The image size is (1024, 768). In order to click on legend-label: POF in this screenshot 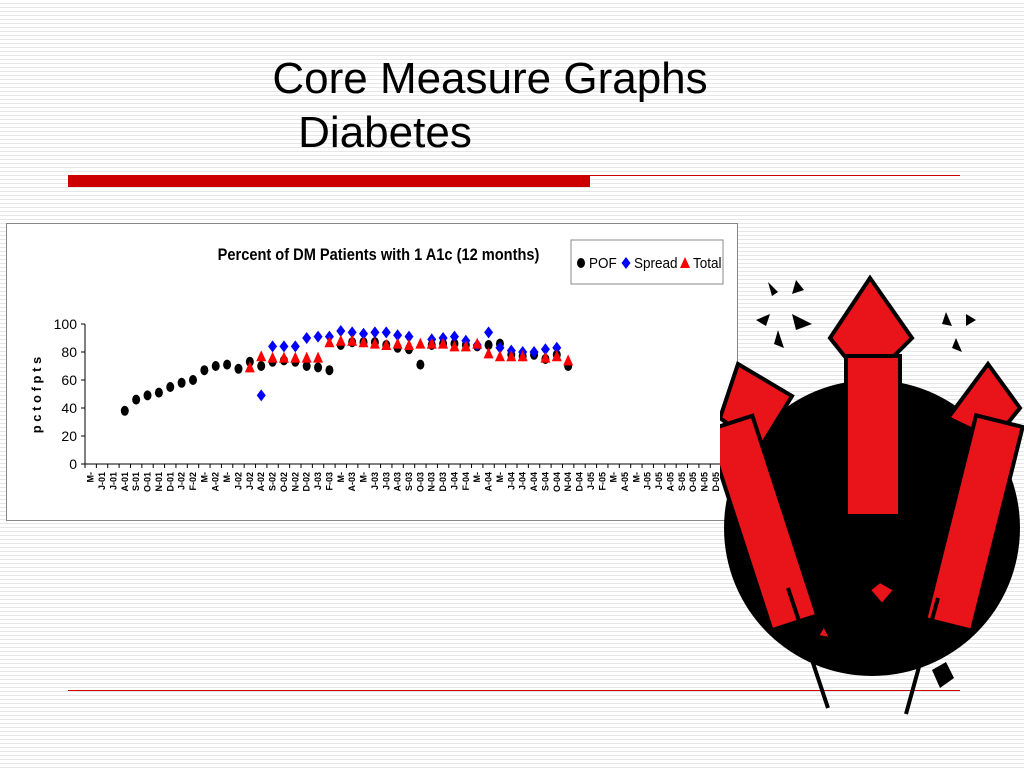, I will do `click(603, 263)`.